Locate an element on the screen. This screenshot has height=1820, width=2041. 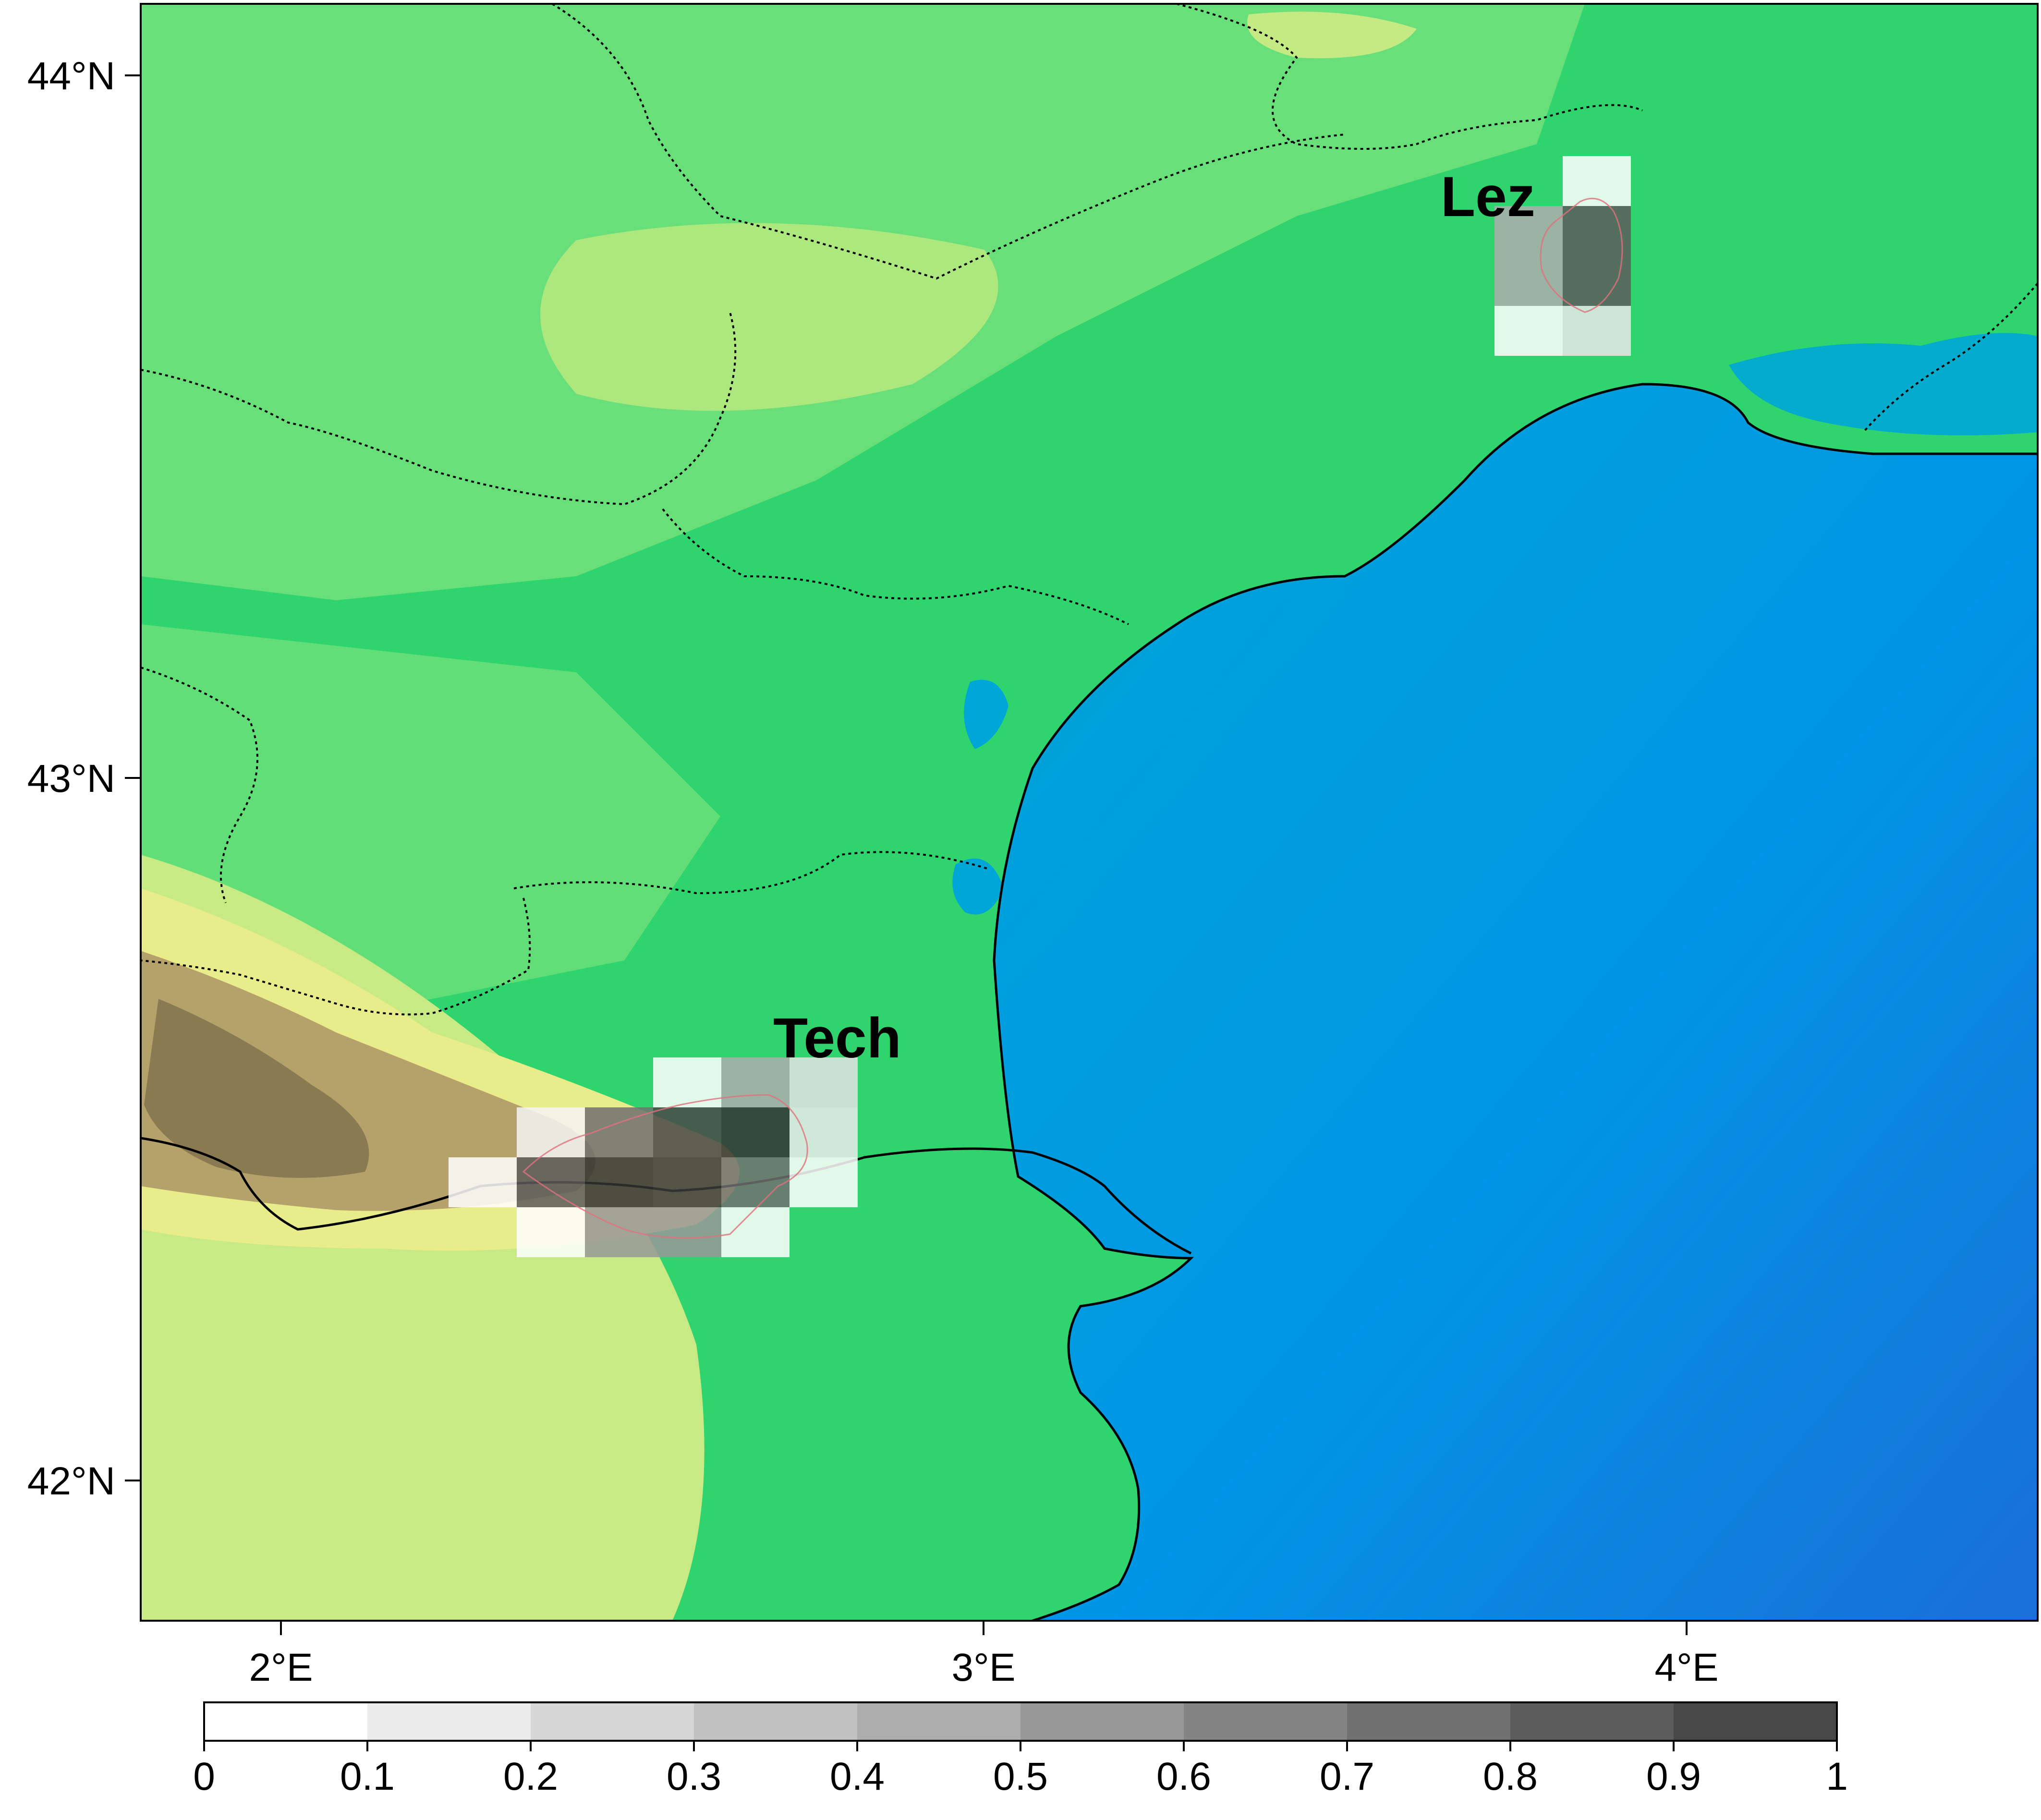
basin-label-tech: Tech is located at coordinates (837, 1038).